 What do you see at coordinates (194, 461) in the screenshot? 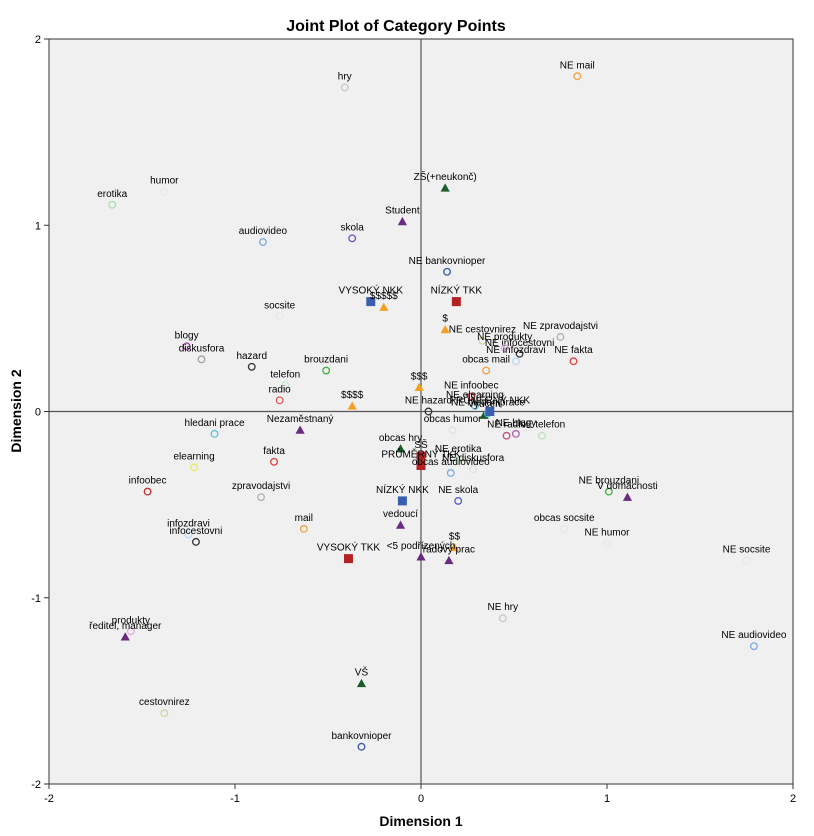
I see `category-point: elearning` at bounding box center [194, 461].